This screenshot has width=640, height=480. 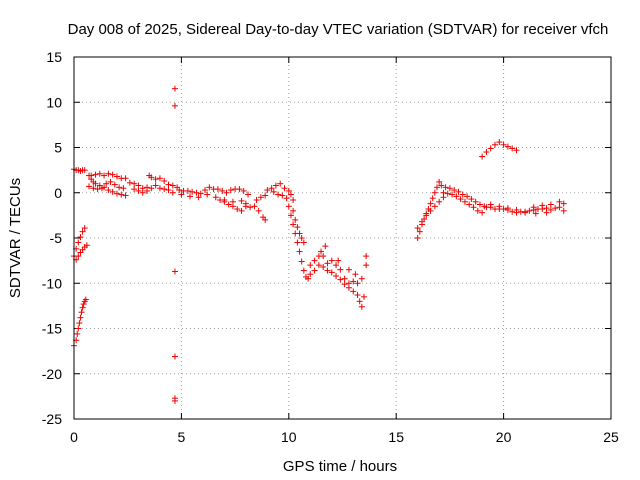 I want to click on x-tick-label: 15, so click(x=396, y=437).